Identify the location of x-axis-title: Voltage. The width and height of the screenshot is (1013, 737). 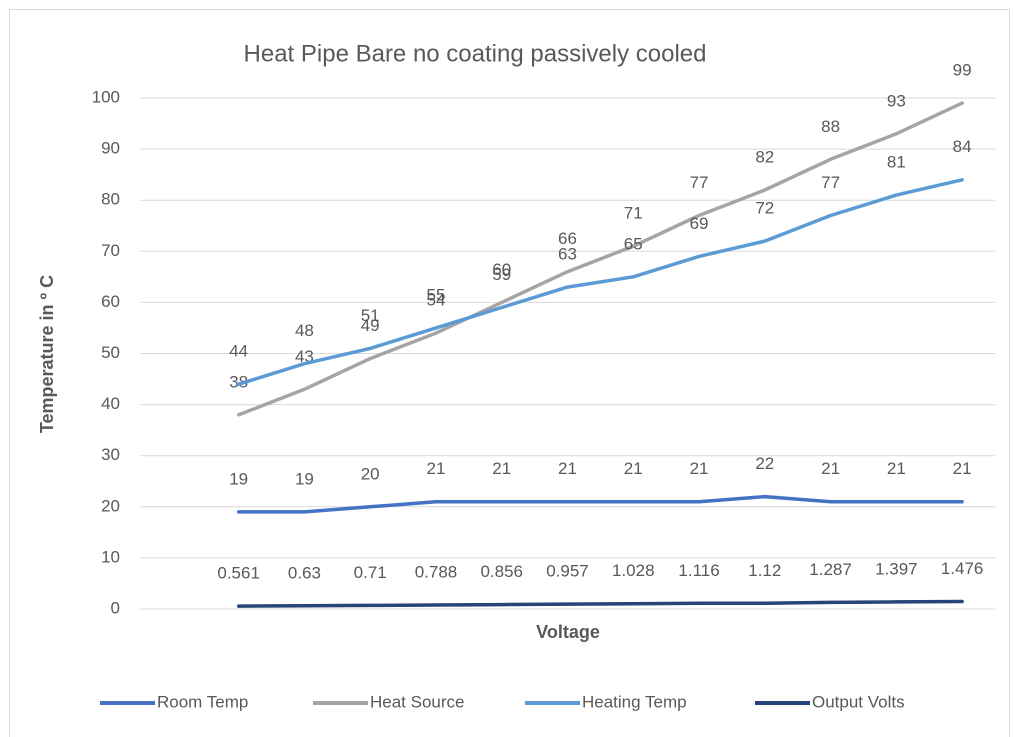
(568, 632).